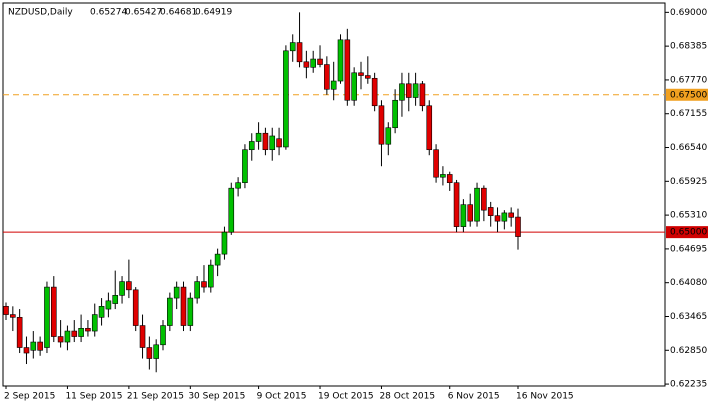 The height and width of the screenshot is (407, 709). I want to click on y-tick-label: 0.66540, so click(688, 148).